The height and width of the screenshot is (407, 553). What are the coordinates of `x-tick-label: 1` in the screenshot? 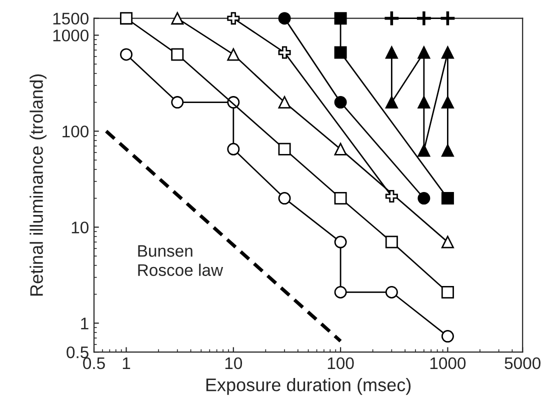 It's located at (126, 363).